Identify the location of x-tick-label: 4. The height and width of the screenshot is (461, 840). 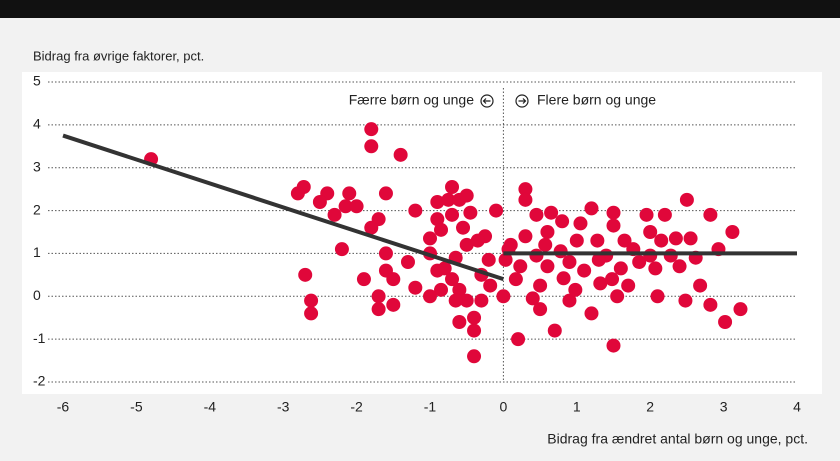
(797, 407).